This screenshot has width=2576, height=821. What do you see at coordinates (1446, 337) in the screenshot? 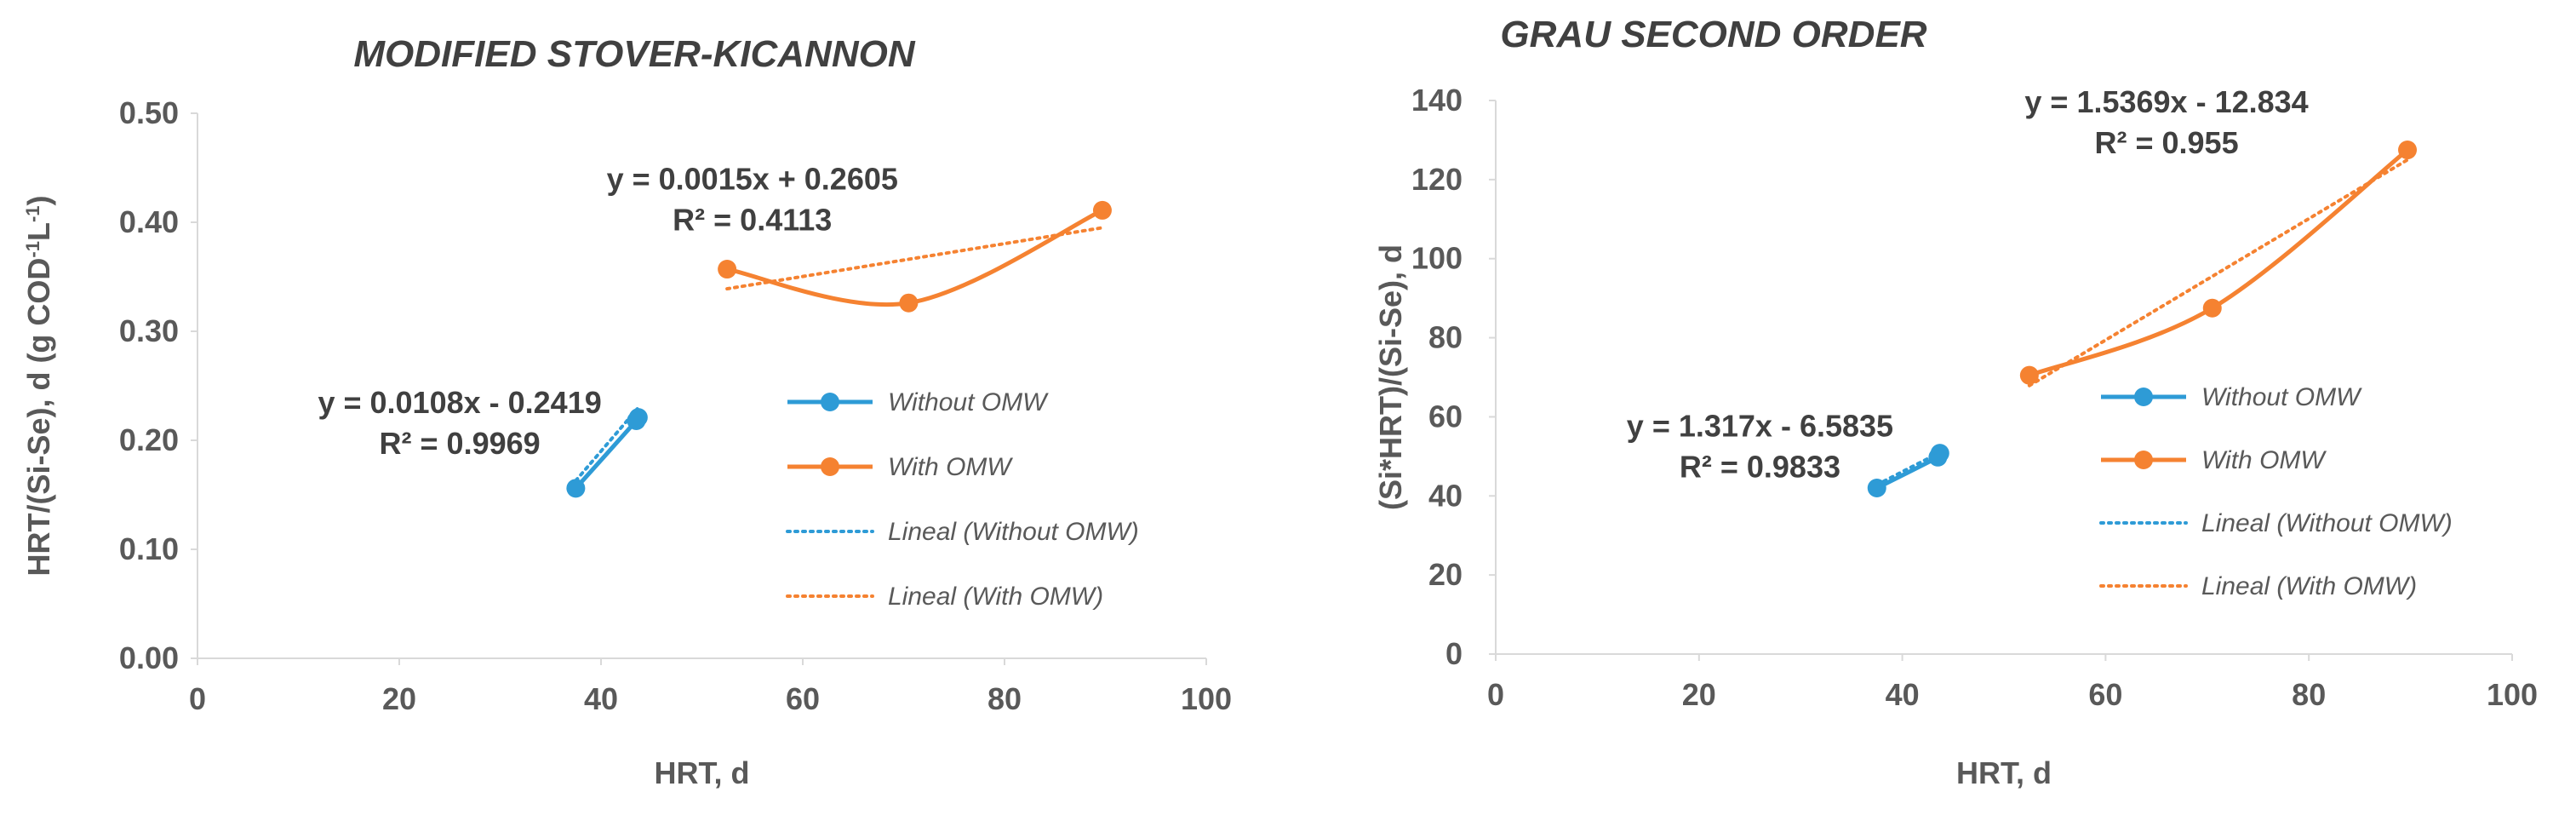
I see `y-tick-label: 80` at bounding box center [1446, 337].